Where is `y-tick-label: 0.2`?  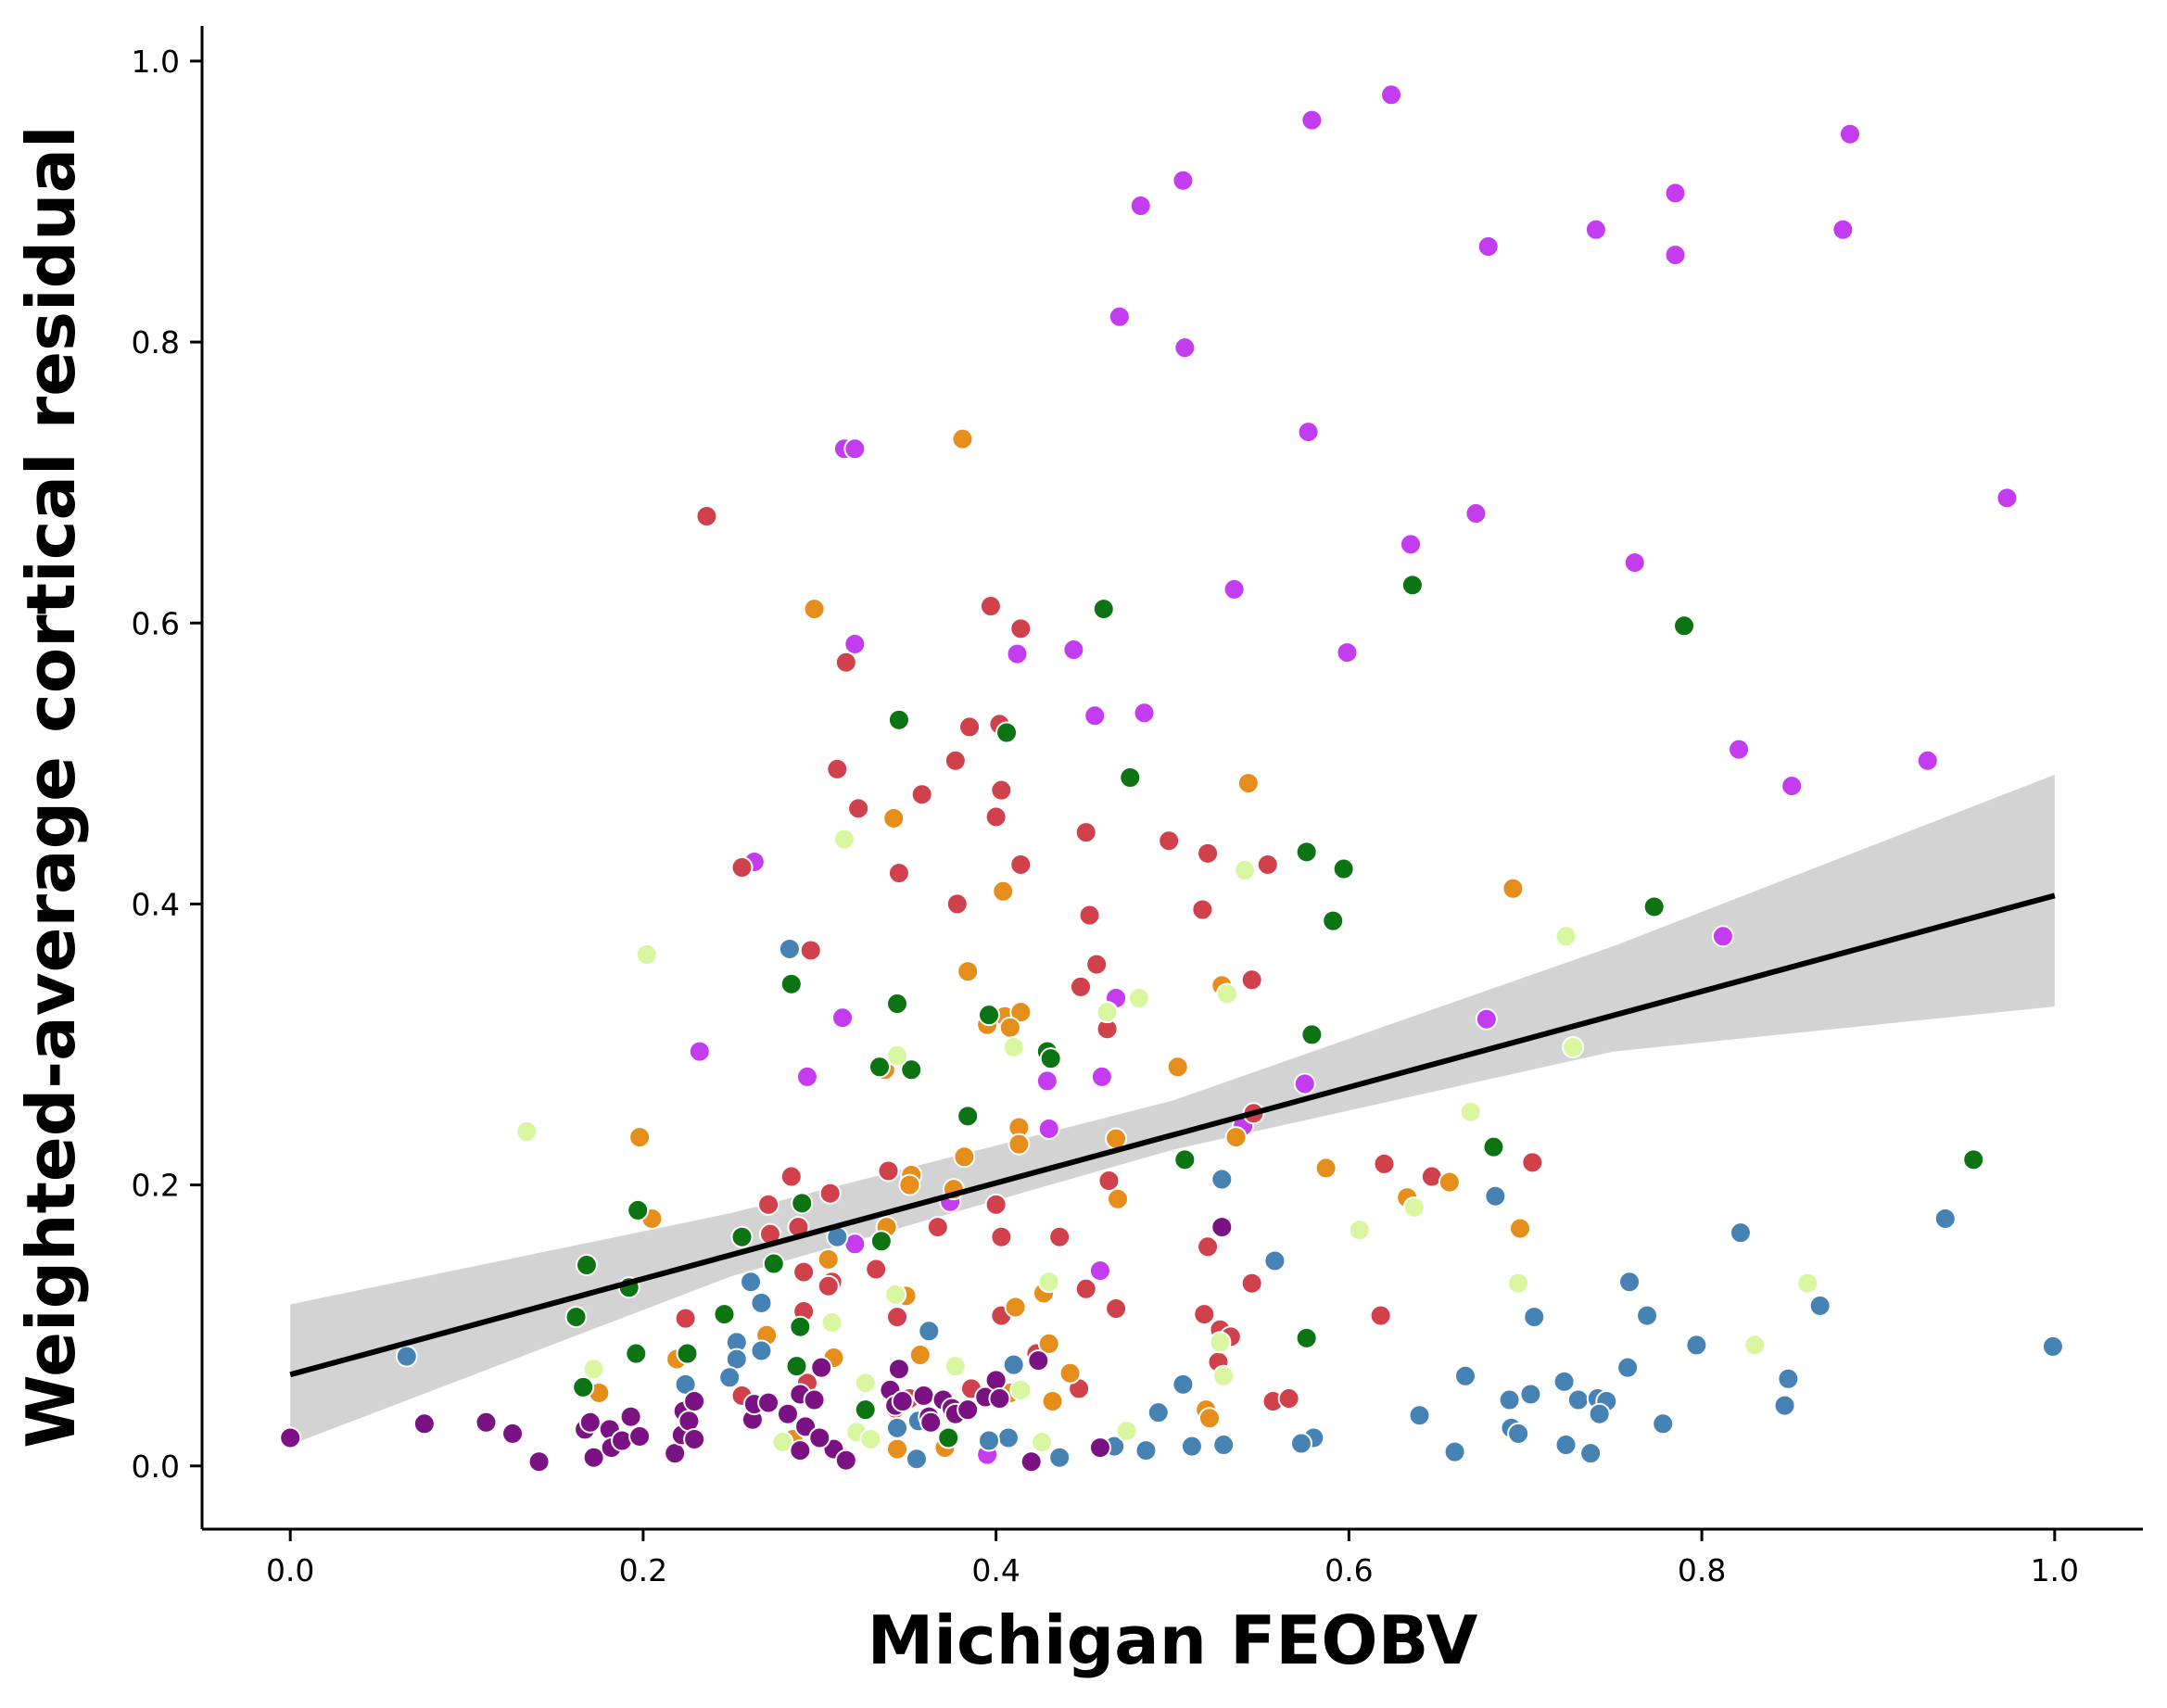
y-tick-label: 0.2 is located at coordinates (156, 1186).